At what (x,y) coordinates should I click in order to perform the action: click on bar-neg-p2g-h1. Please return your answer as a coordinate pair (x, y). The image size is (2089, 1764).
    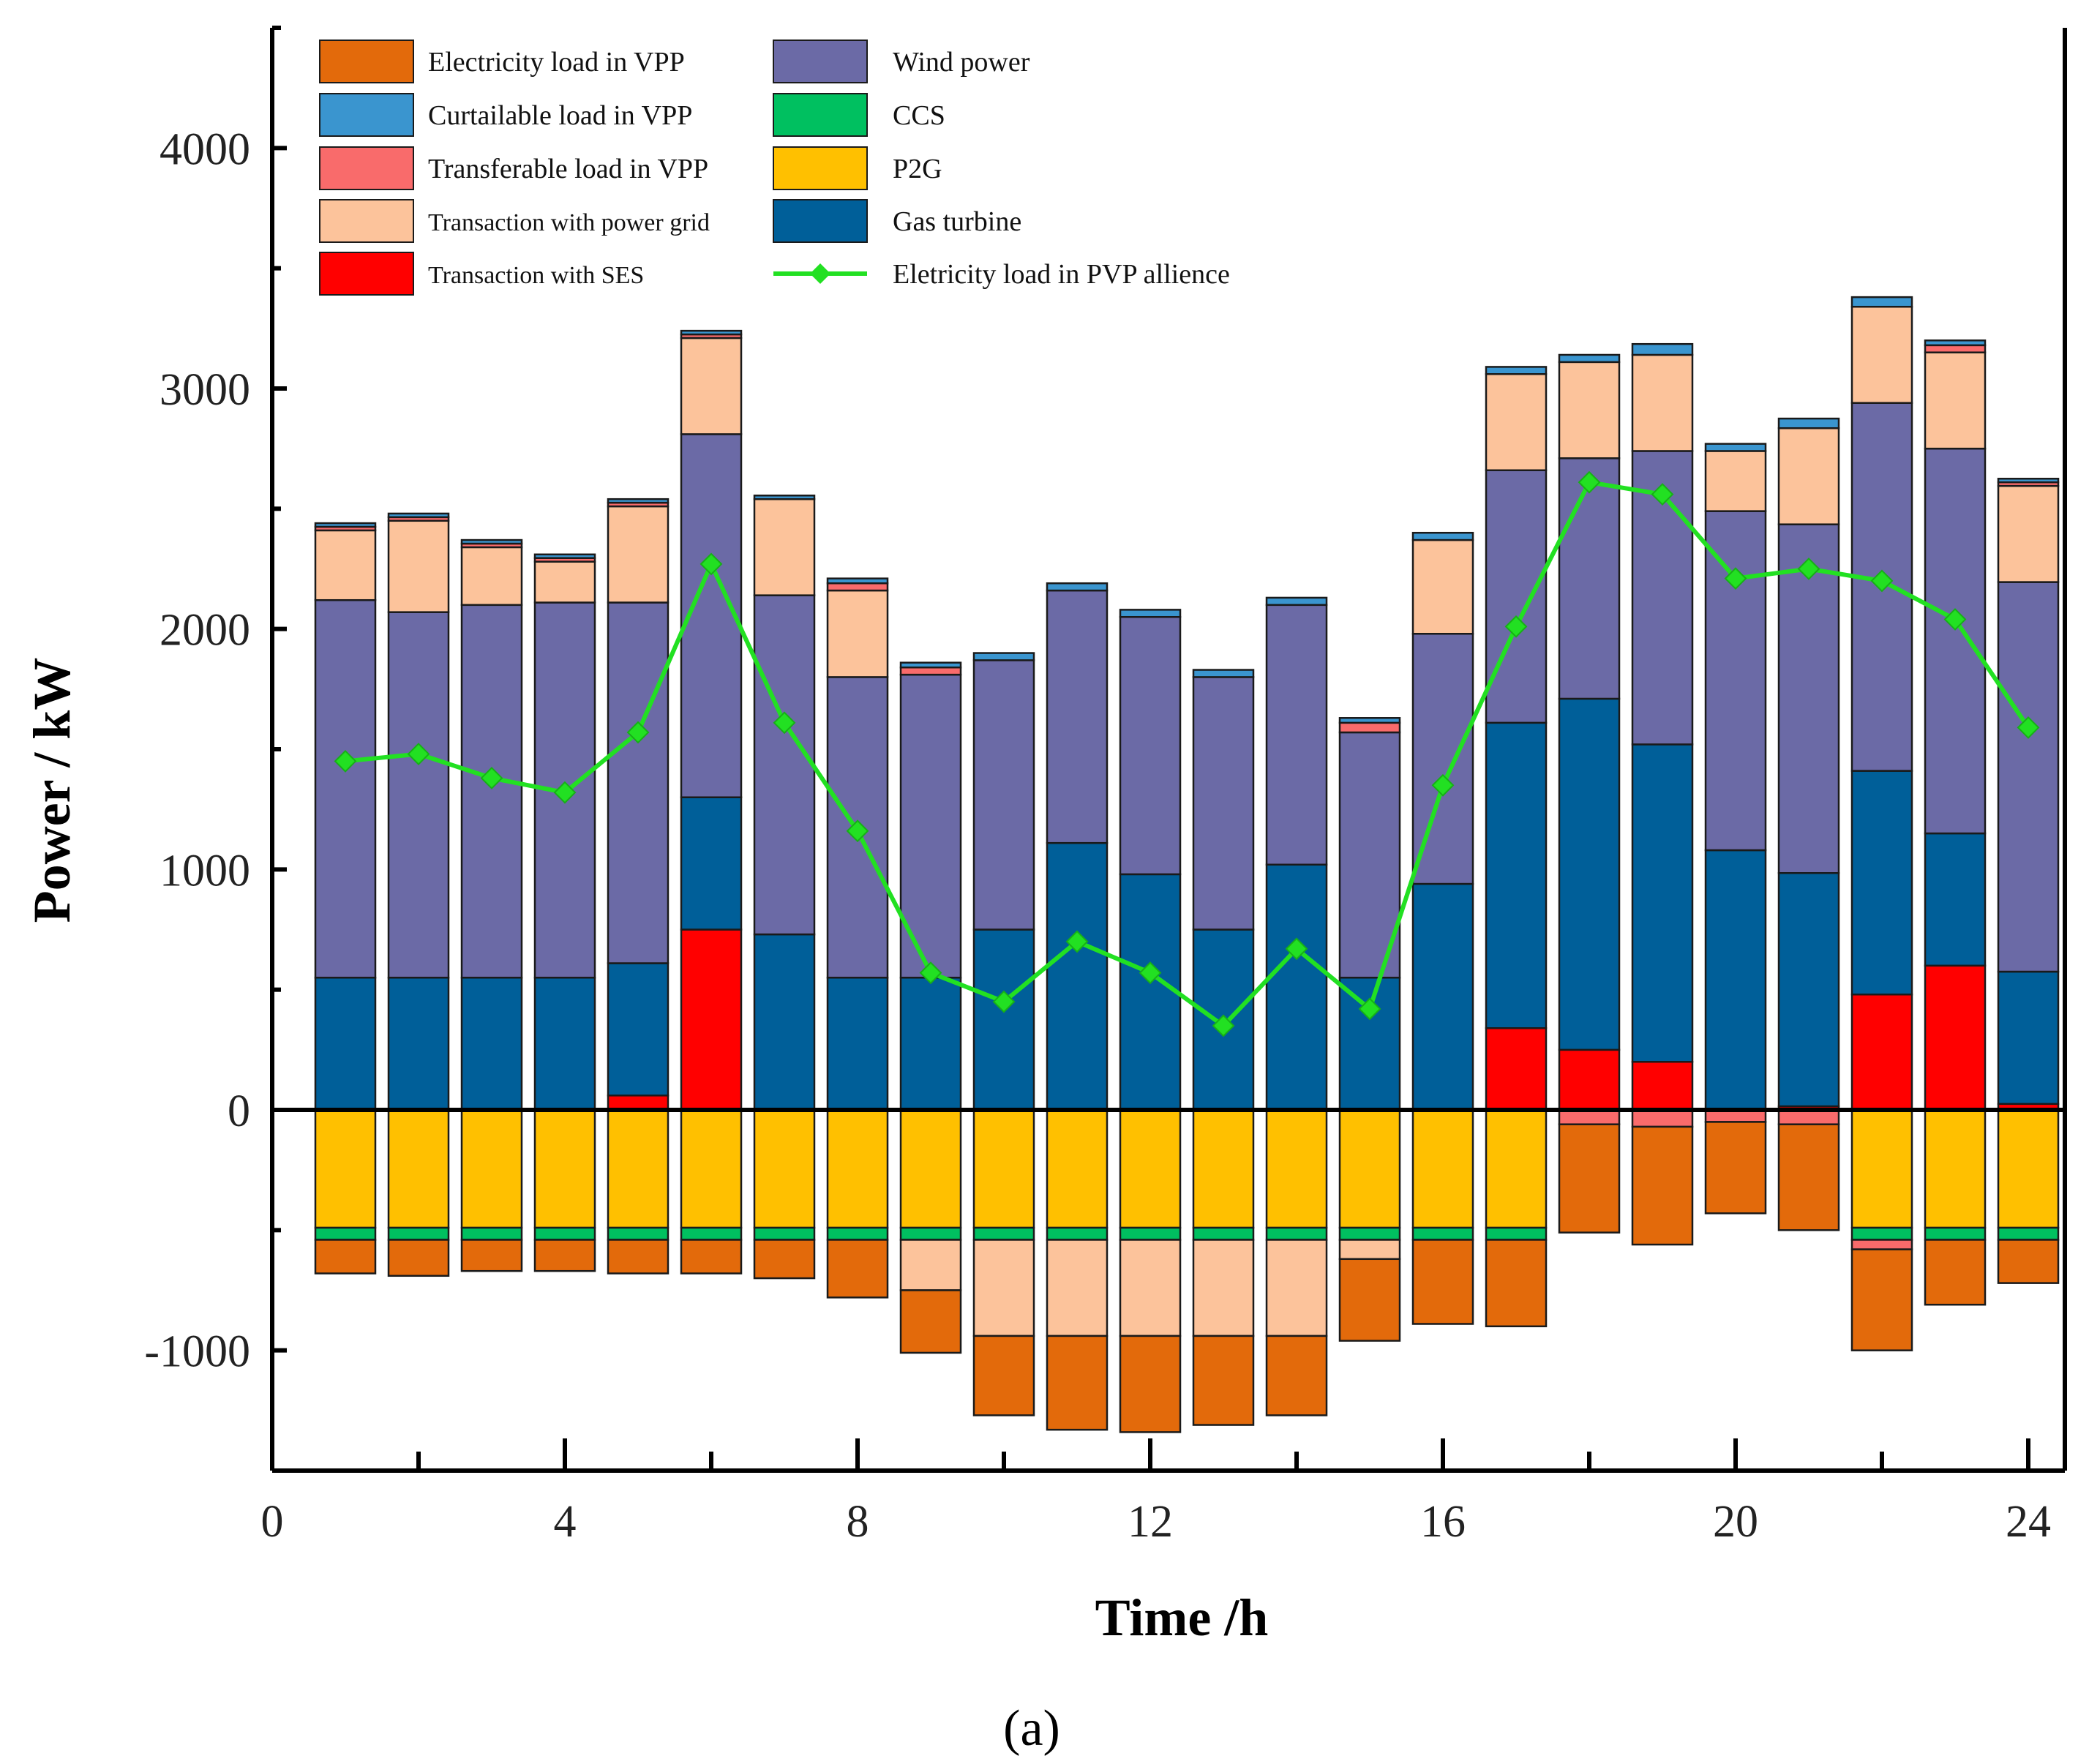
    Looking at the image, I should click on (345, 1168).